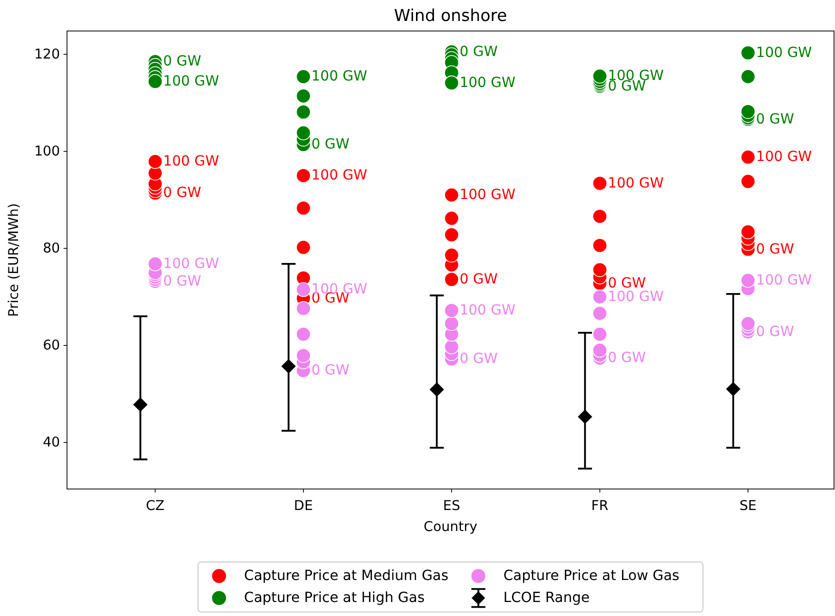 The height and width of the screenshot is (616, 835). Describe the element at coordinates (51, 248) in the screenshot. I see `y-tick-label: 80` at that location.